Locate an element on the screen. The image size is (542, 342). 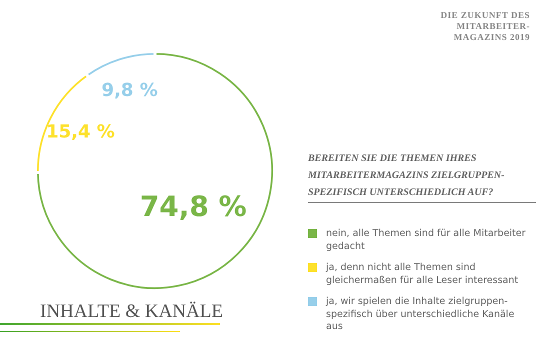
legend-label: ja, denn nicht alle Themen sind gleichermaßen für alle Leser interessant is located at coordinates (423, 274).